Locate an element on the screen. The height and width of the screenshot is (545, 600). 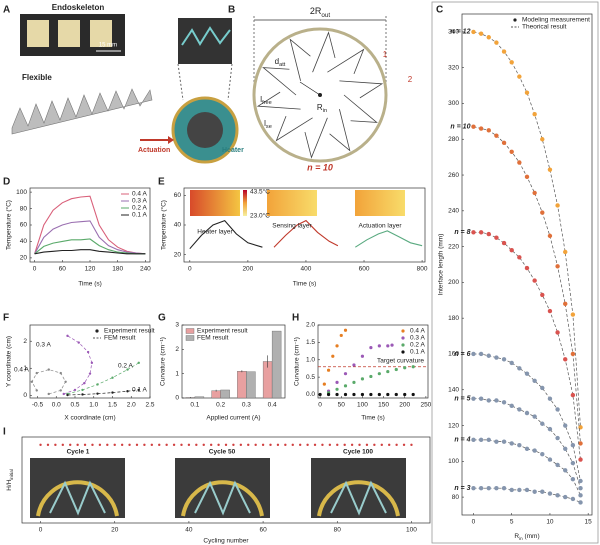
panel-label: D is located at coordinates (6, 182).